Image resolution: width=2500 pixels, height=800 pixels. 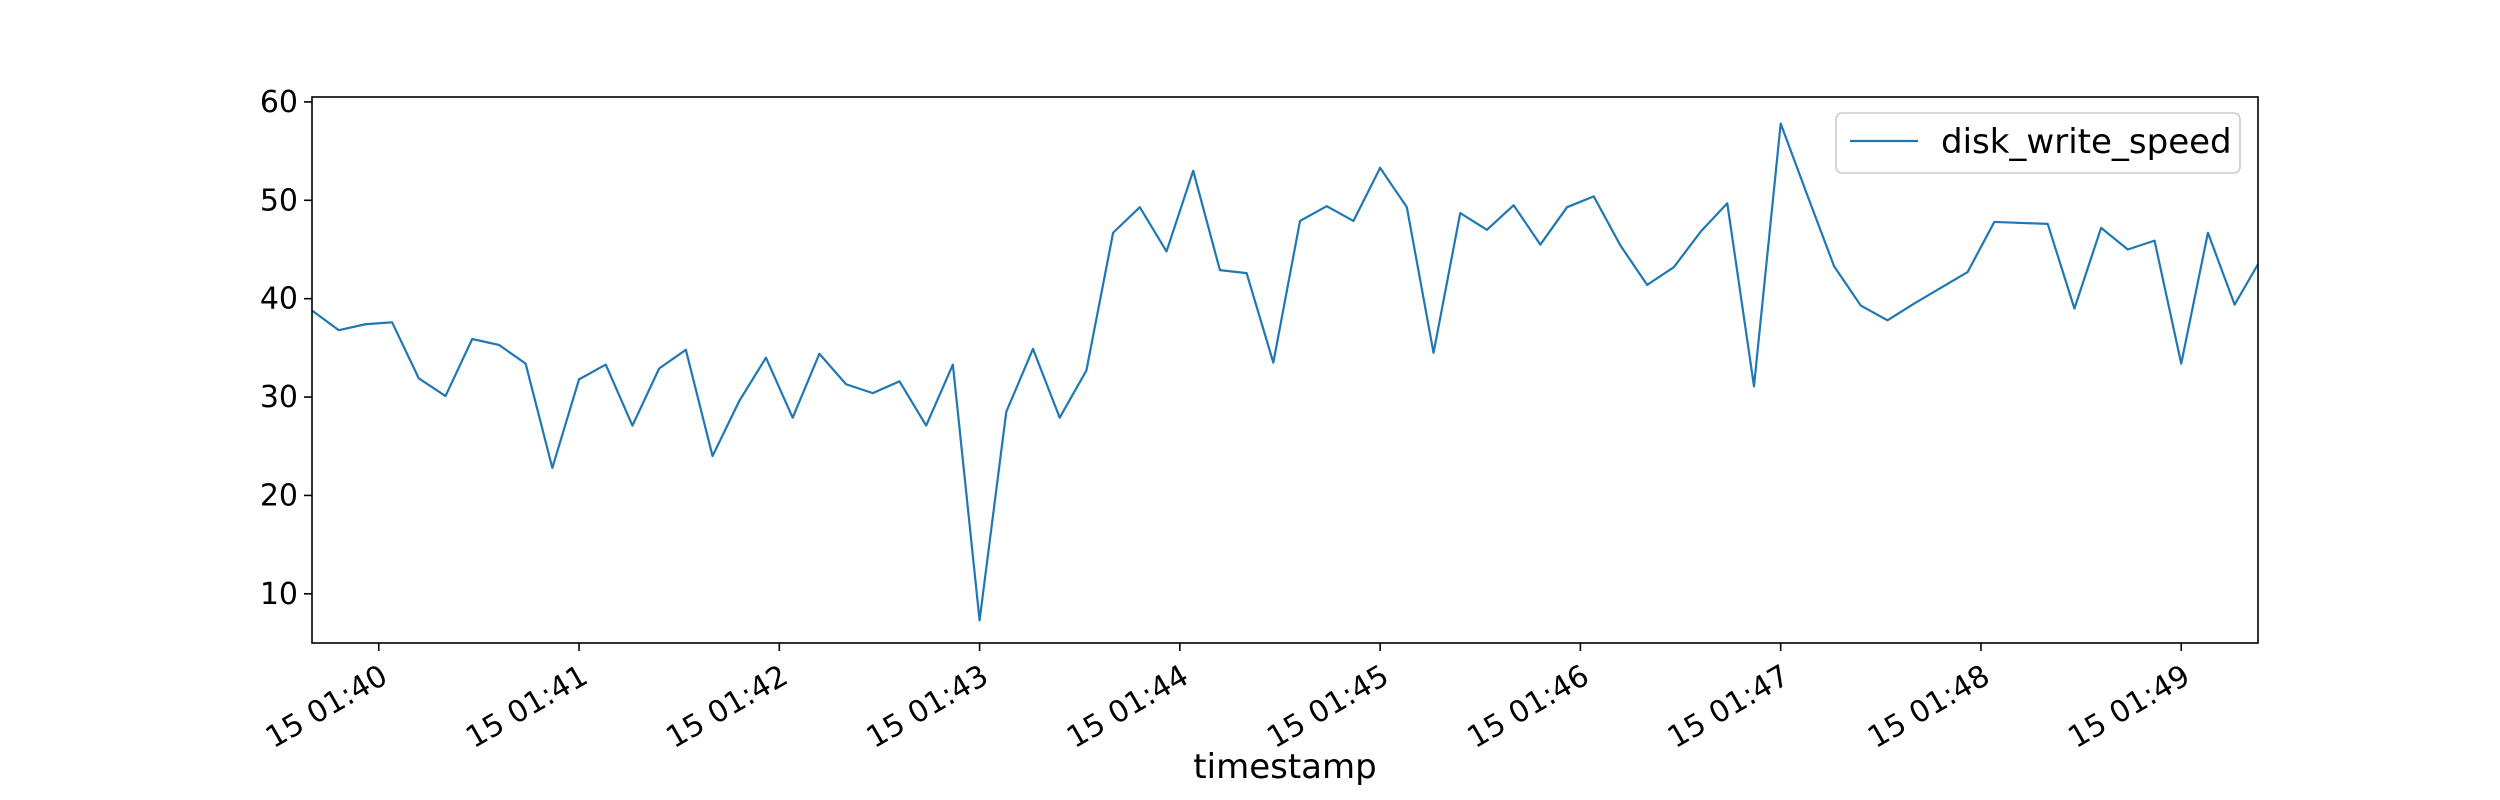 What do you see at coordinates (2086, 142) in the screenshot?
I see `legend-entry-disk-write-speed: disk_write_speed` at bounding box center [2086, 142].